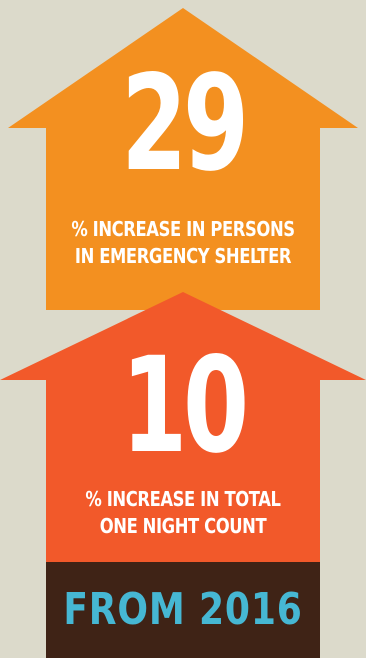 The image size is (366, 658). I want to click on footer-bar, so click(183, 610).